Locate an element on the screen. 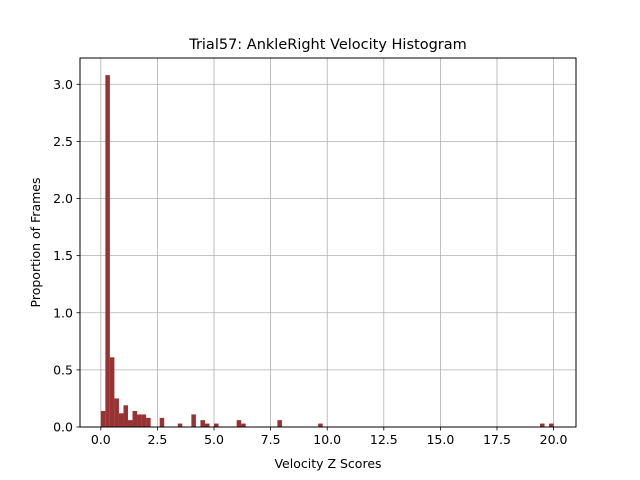 The height and width of the screenshot is (480, 640). x-tick-label: 17.5 is located at coordinates (497, 439).